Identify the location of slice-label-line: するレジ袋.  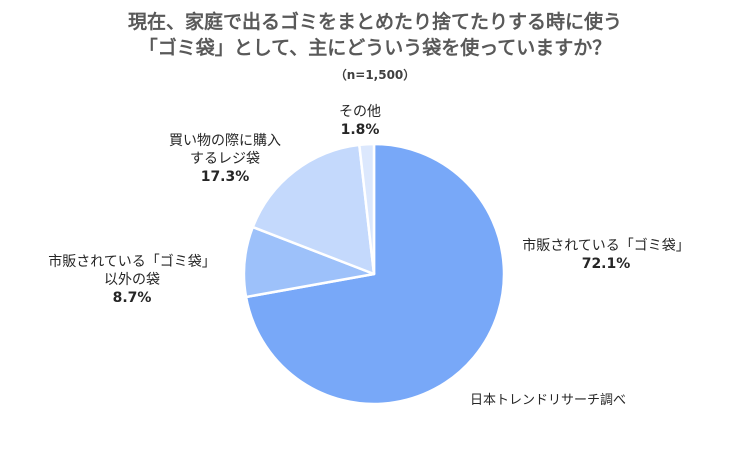
(225, 159).